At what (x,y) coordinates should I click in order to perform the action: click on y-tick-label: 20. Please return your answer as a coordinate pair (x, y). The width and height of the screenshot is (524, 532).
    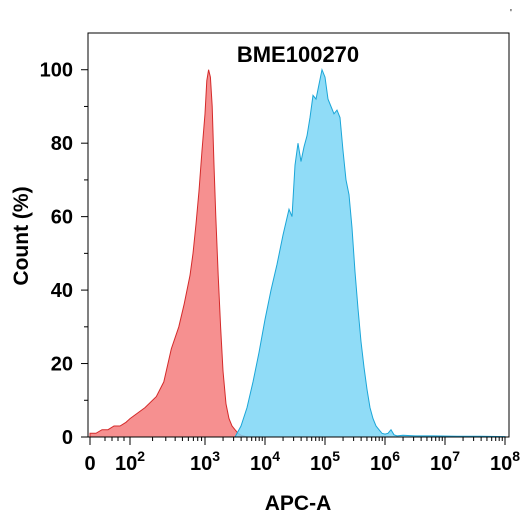
    Looking at the image, I should click on (62, 365).